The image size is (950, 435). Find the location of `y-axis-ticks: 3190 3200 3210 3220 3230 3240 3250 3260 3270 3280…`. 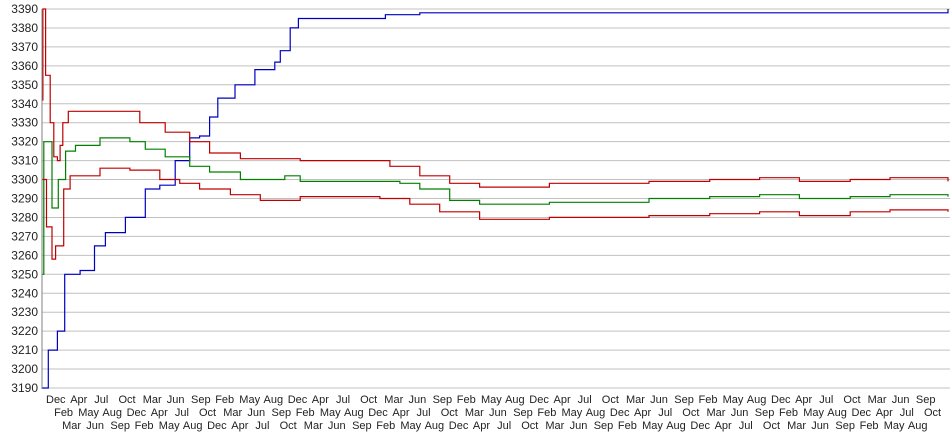

y-axis-ticks: 3190 3200 3210 3220 3230 3240 3250 3260 3270 3280… is located at coordinates (24, 198).